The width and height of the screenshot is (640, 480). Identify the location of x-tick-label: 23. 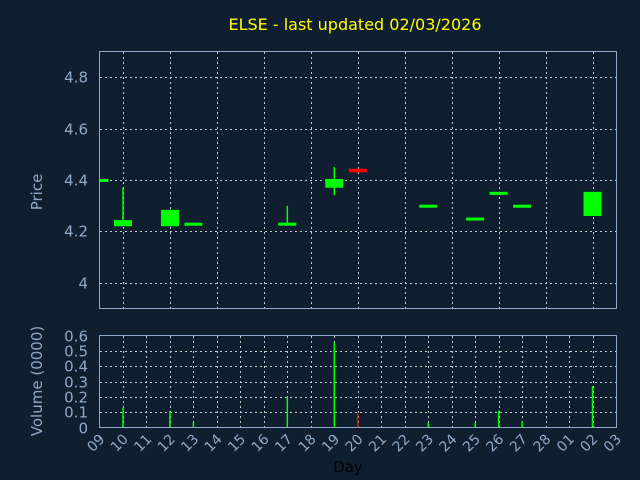
(425, 444).